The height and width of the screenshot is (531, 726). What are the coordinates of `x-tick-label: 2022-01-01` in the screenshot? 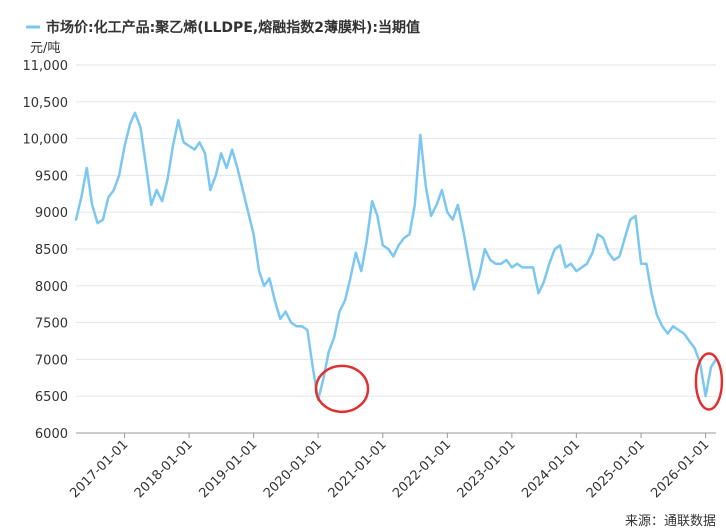 It's located at (422, 469).